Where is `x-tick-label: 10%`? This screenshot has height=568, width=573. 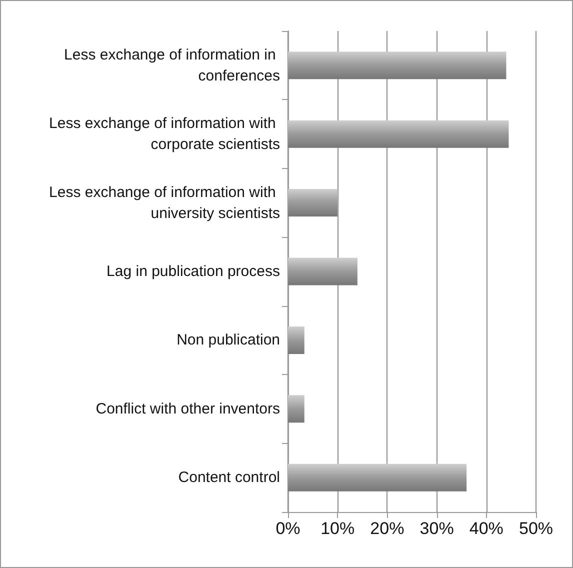
x-tick-label: 10% is located at coordinates (337, 528).